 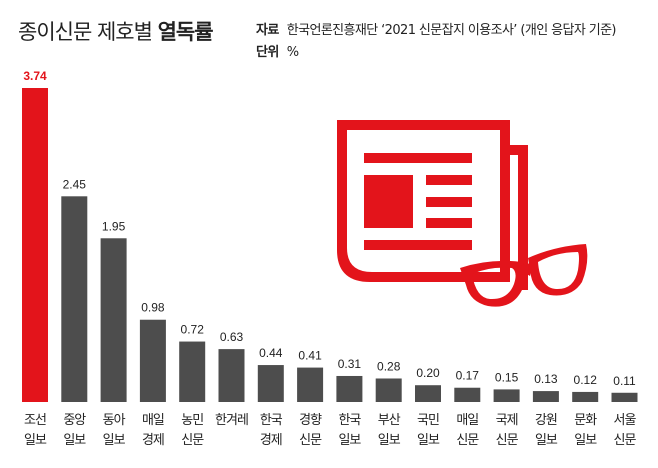 I want to click on value-label: 0.13, so click(x=546, y=379).